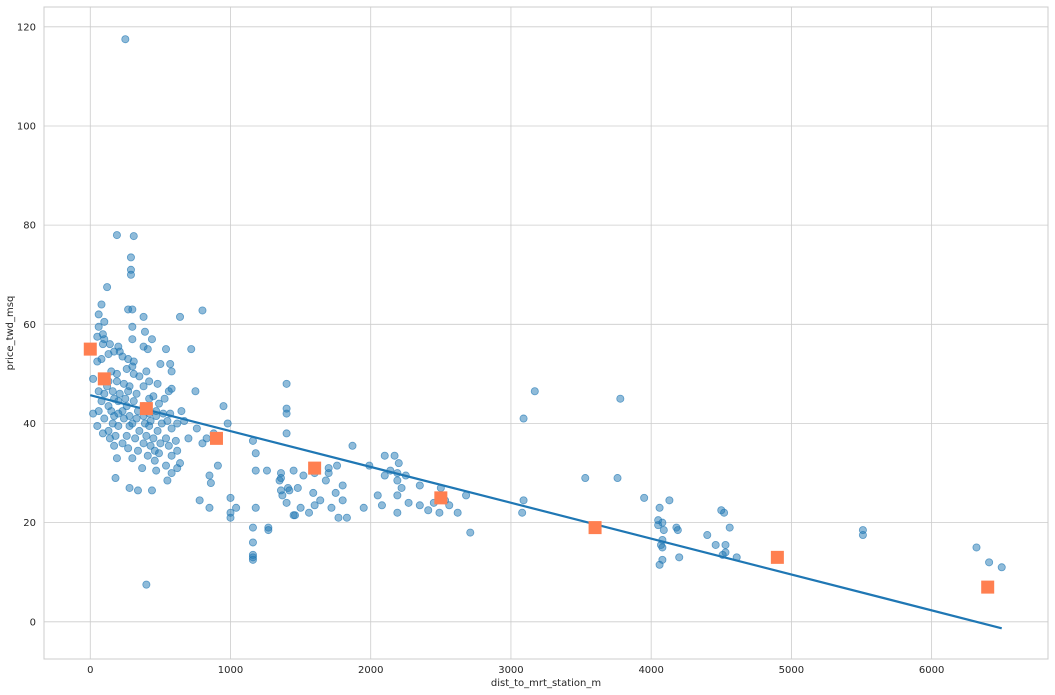 Image resolution: width=1055 pixels, height=695 pixels. Describe the element at coordinates (29, 226) in the screenshot. I see `y-tick-label: 80` at that location.